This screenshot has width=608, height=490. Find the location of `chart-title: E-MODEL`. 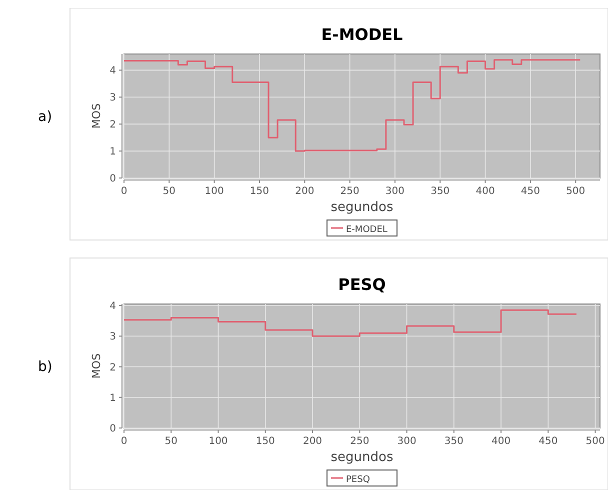

chart-title: E-MODEL is located at coordinates (362, 34).